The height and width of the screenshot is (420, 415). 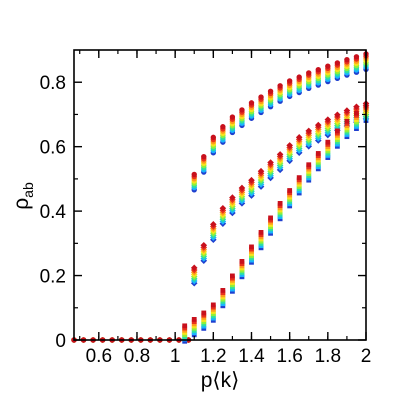 I want to click on y-axis-title: ρab, so click(x=23, y=196).